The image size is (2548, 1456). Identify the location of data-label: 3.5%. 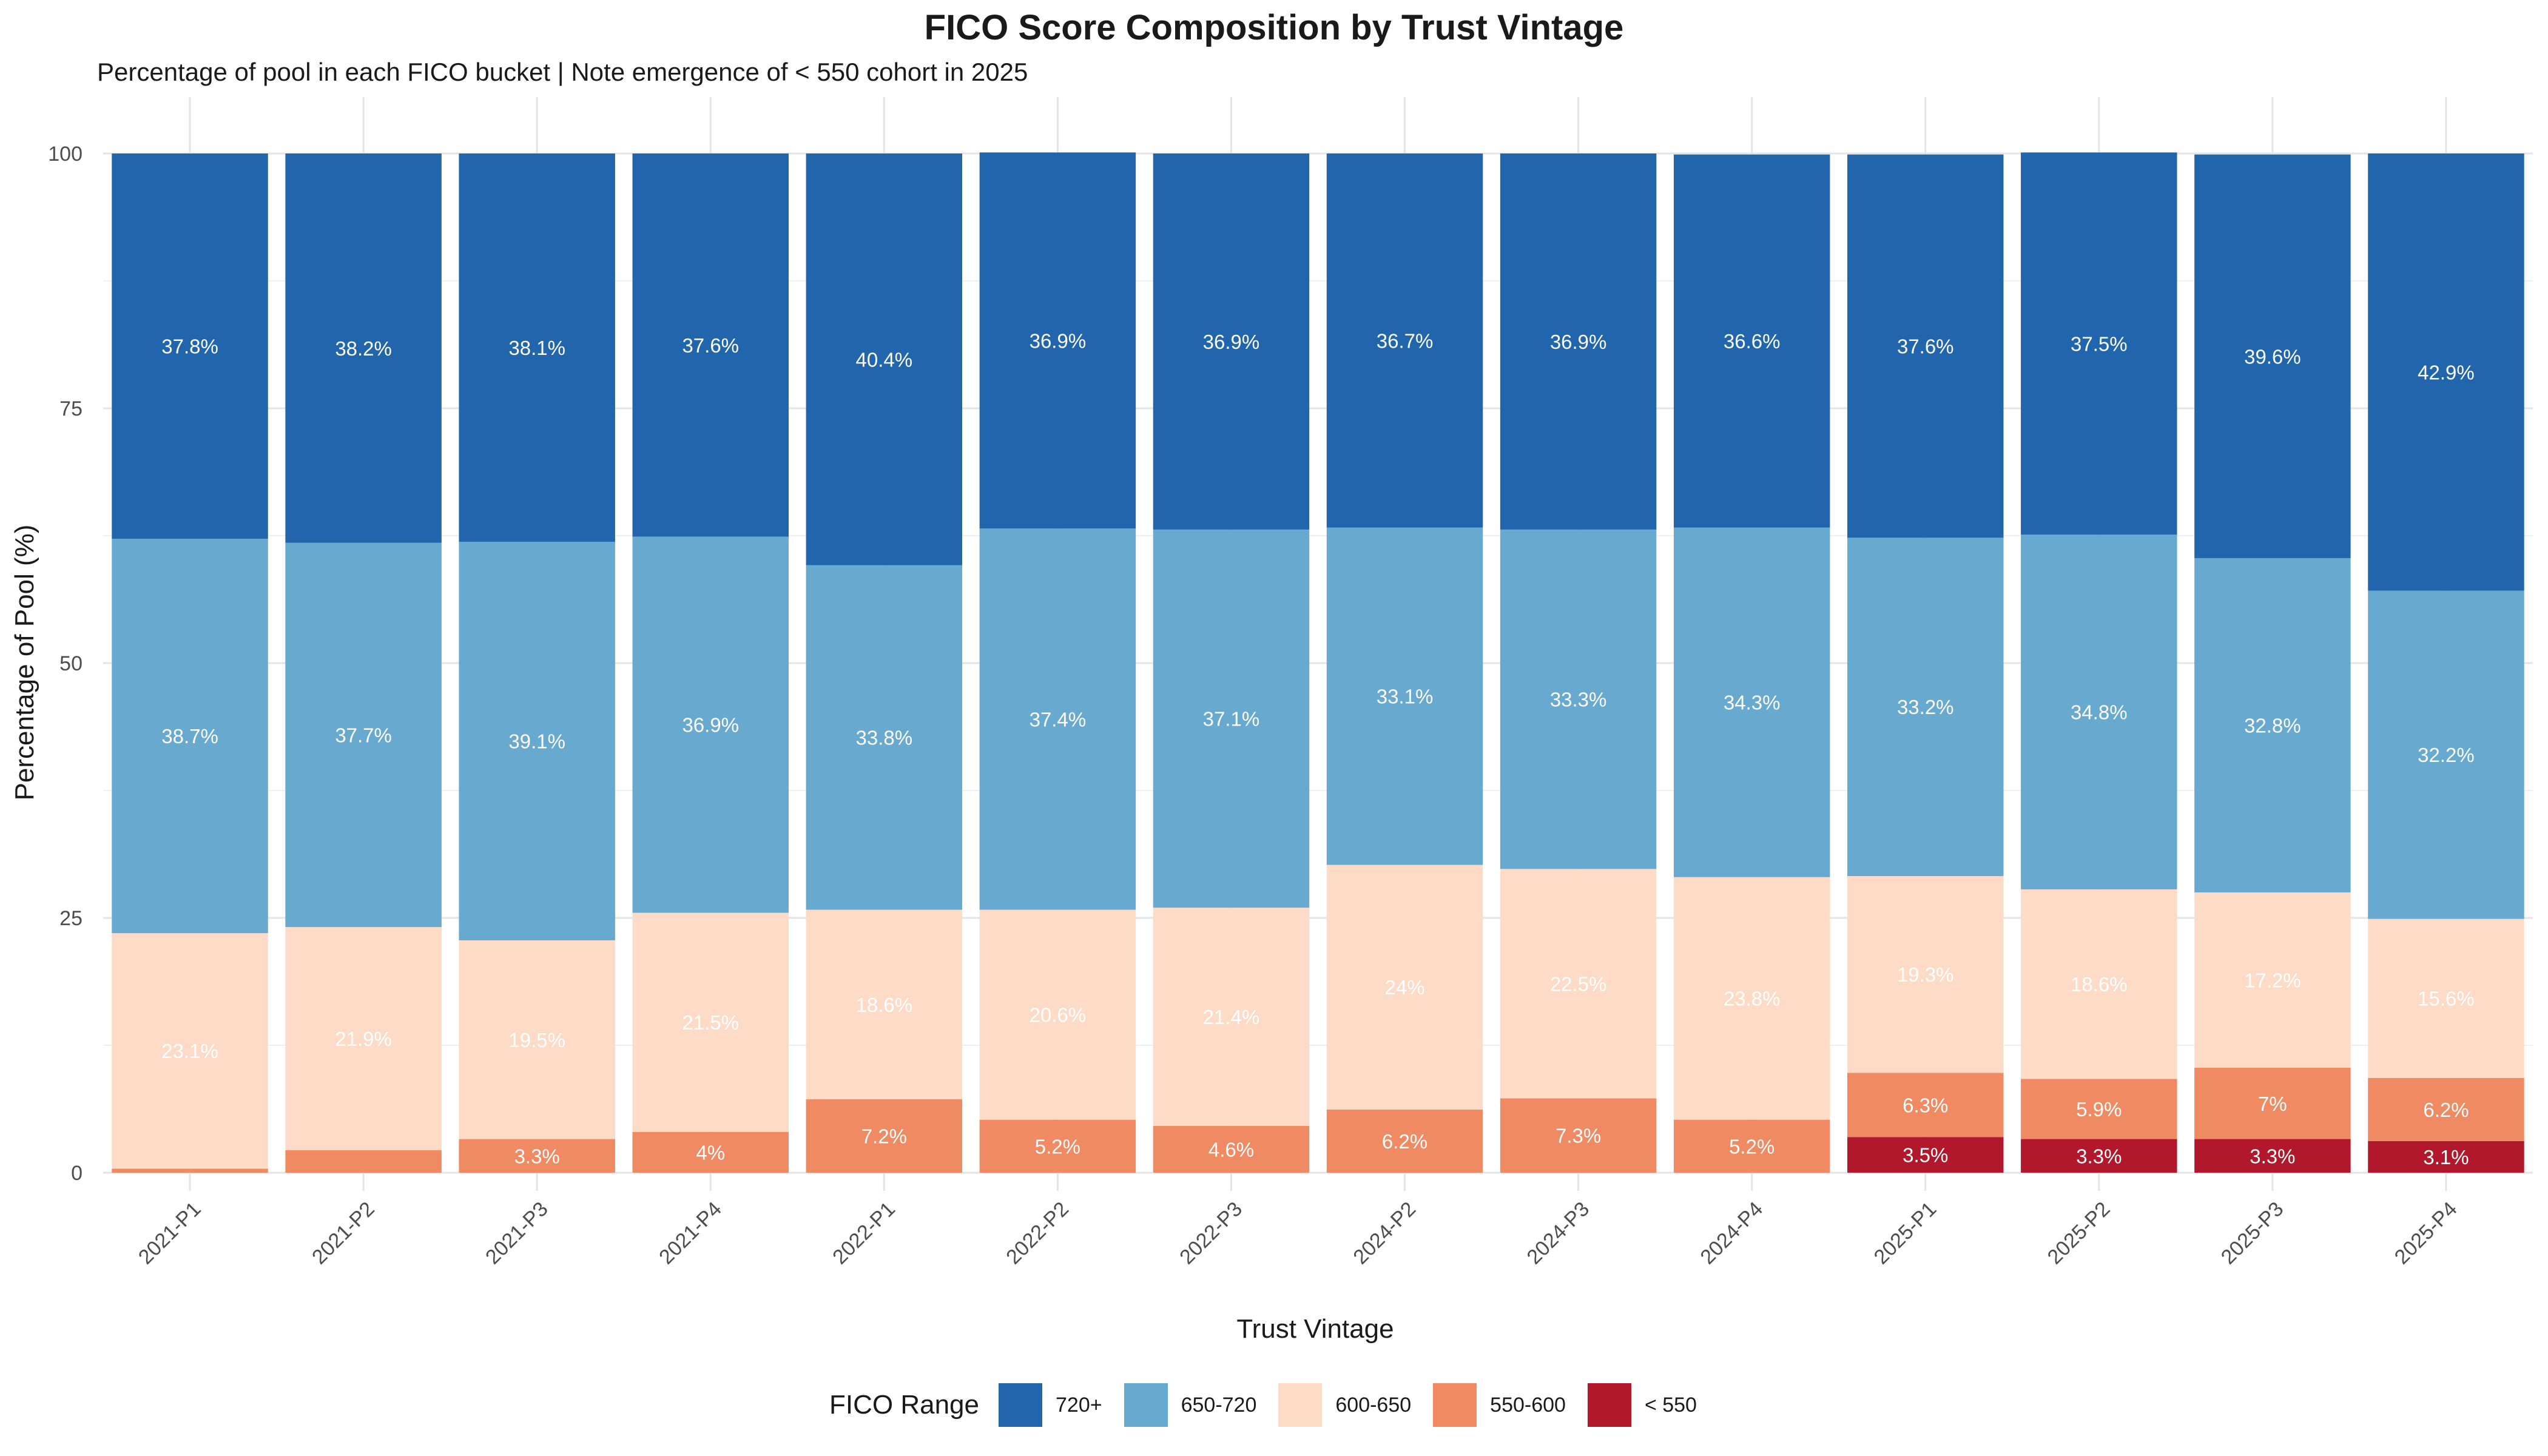
(1925, 1155).